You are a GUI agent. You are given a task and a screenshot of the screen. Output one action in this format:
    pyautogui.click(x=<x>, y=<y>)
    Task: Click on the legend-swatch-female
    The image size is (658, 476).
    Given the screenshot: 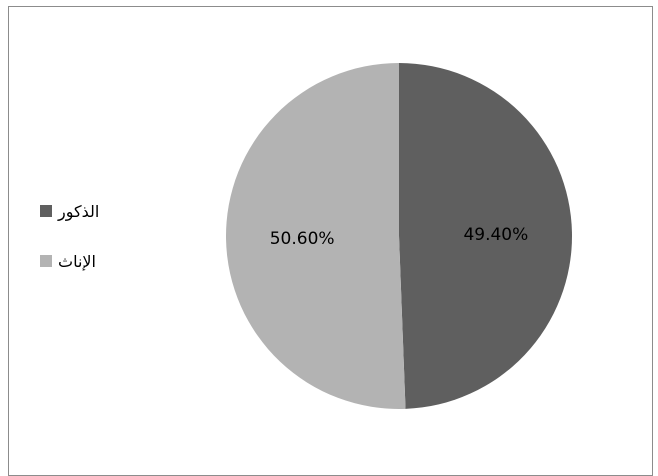 What is the action you would take?
    pyautogui.click(x=46, y=261)
    